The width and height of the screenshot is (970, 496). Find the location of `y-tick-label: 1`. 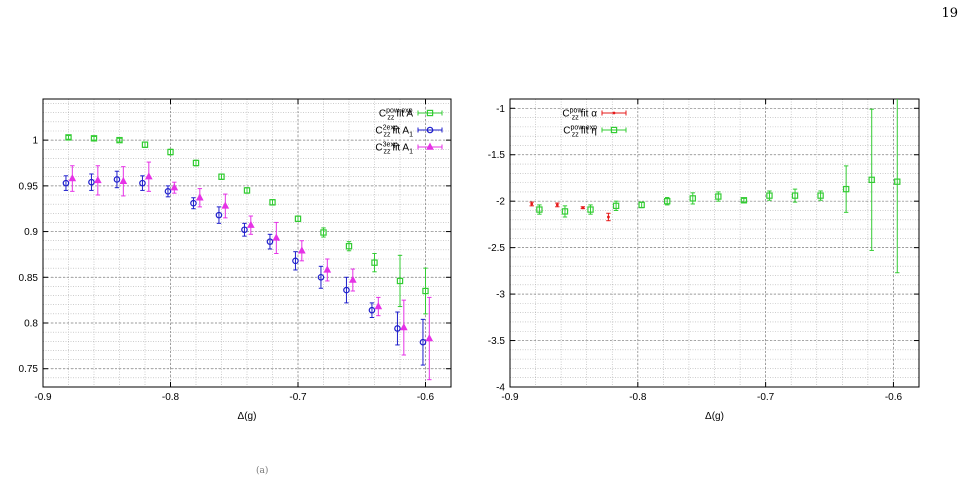

y-tick-label: 1 is located at coordinates (35, 141).